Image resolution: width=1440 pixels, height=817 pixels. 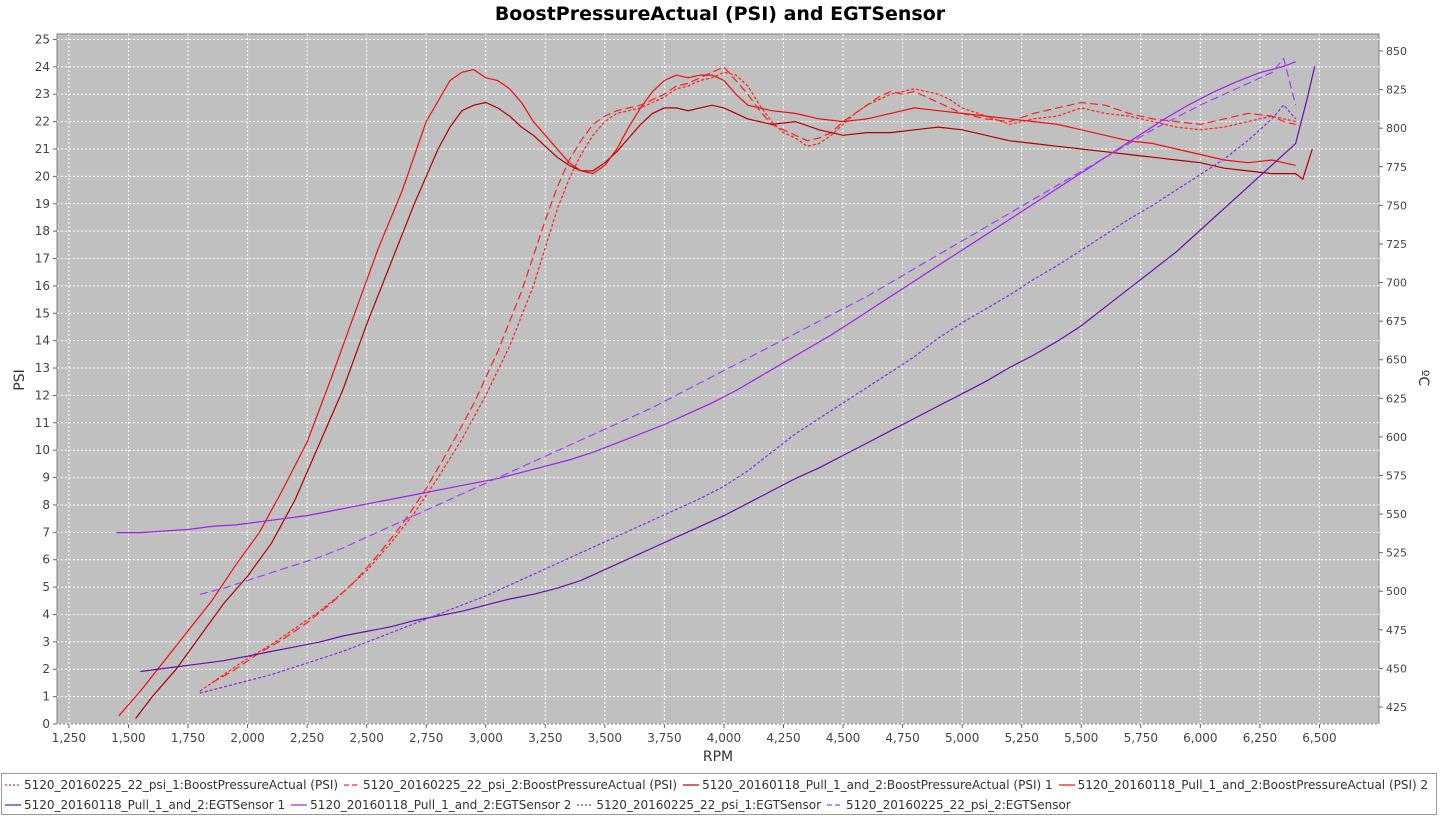 I want to click on x-axis-label: RPM, so click(x=718, y=757).